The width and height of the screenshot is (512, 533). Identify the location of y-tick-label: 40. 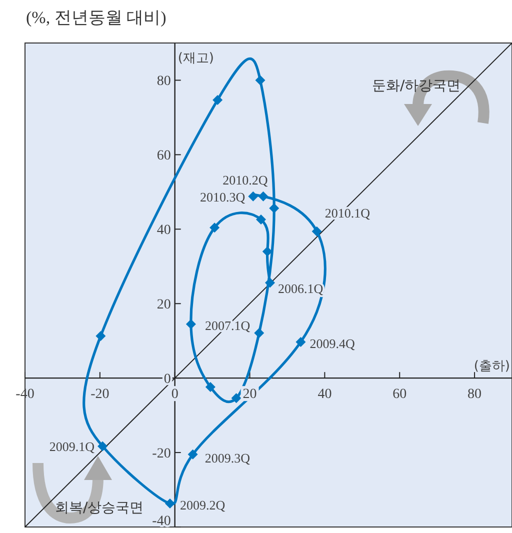
(163, 230).